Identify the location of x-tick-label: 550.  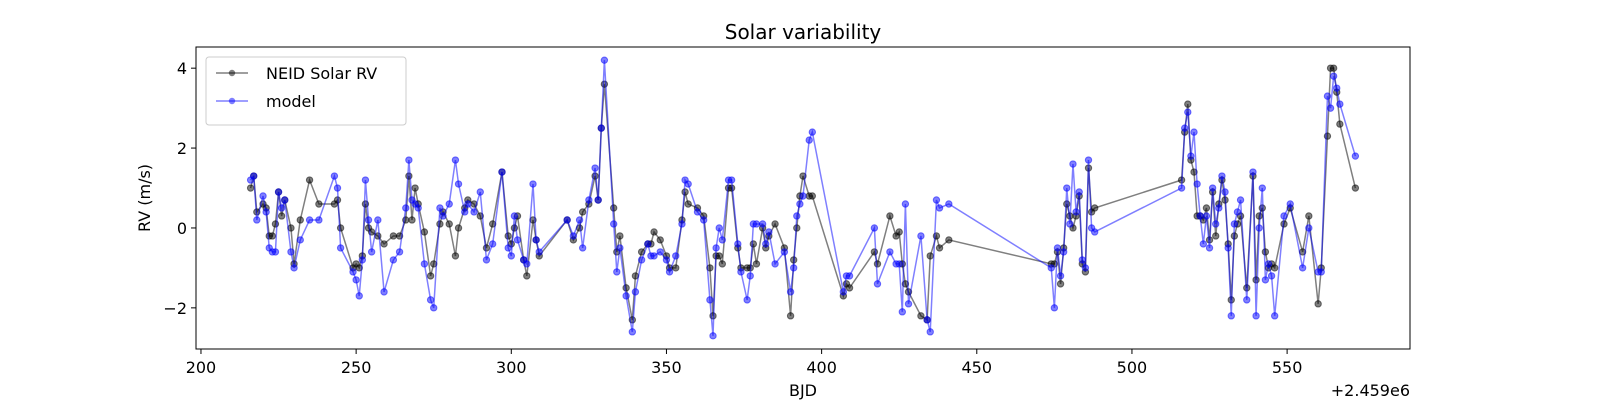
(1287, 367).